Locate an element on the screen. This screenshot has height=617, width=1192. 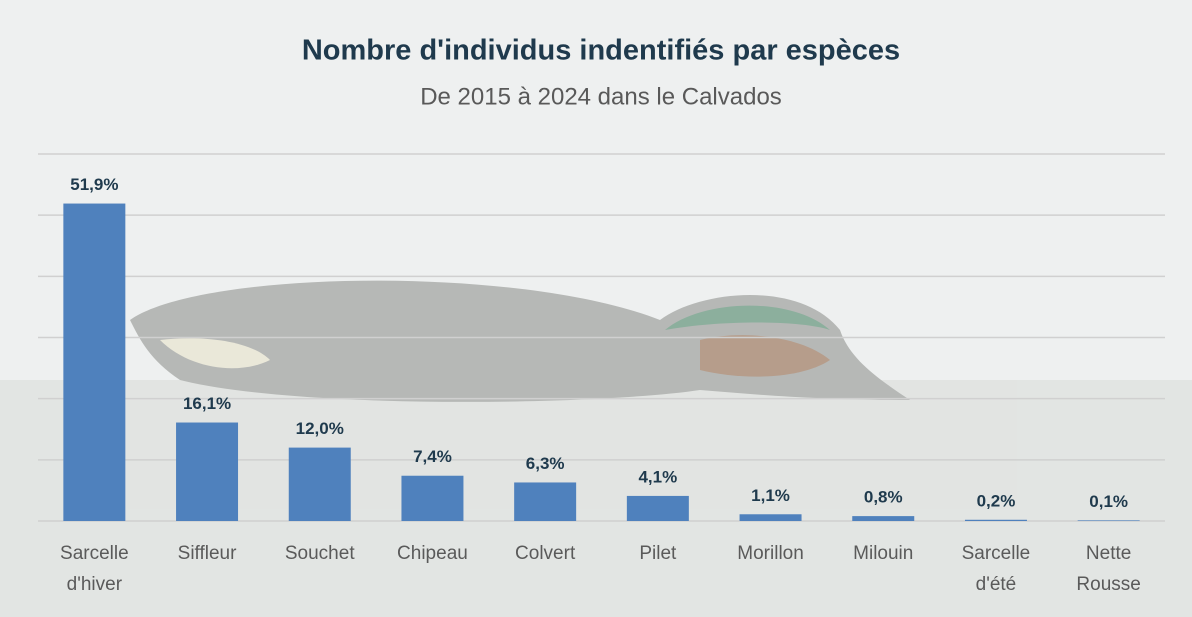
data-label: 0,1% is located at coordinates (1108, 501).